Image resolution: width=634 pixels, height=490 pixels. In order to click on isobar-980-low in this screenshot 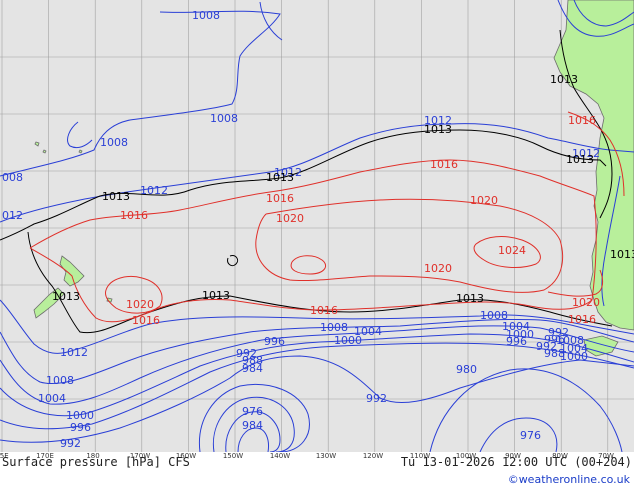, I will do `click(253, 432)`.